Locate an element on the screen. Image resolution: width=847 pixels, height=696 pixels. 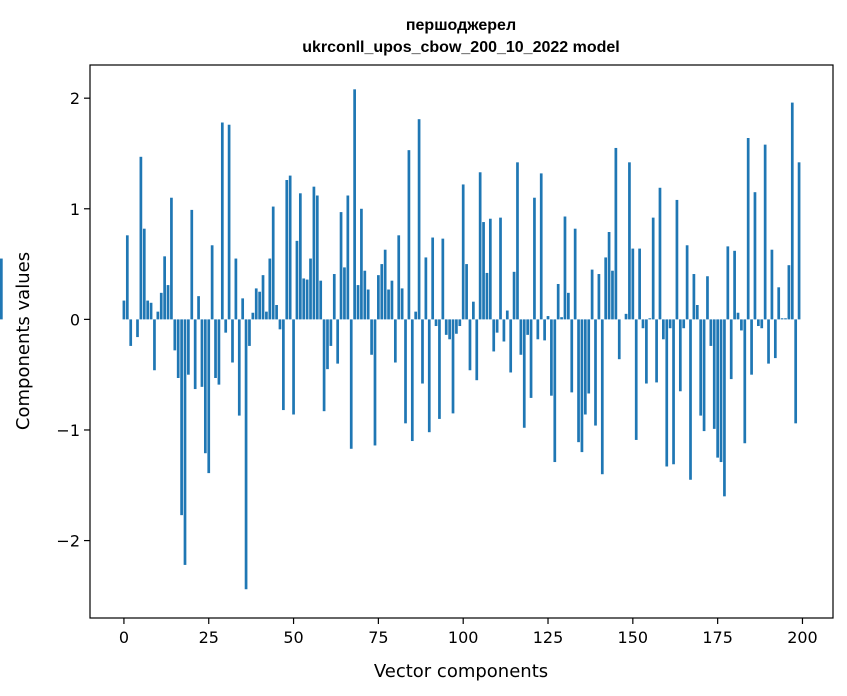
y-tick-label: 0 is located at coordinates (75, 319).